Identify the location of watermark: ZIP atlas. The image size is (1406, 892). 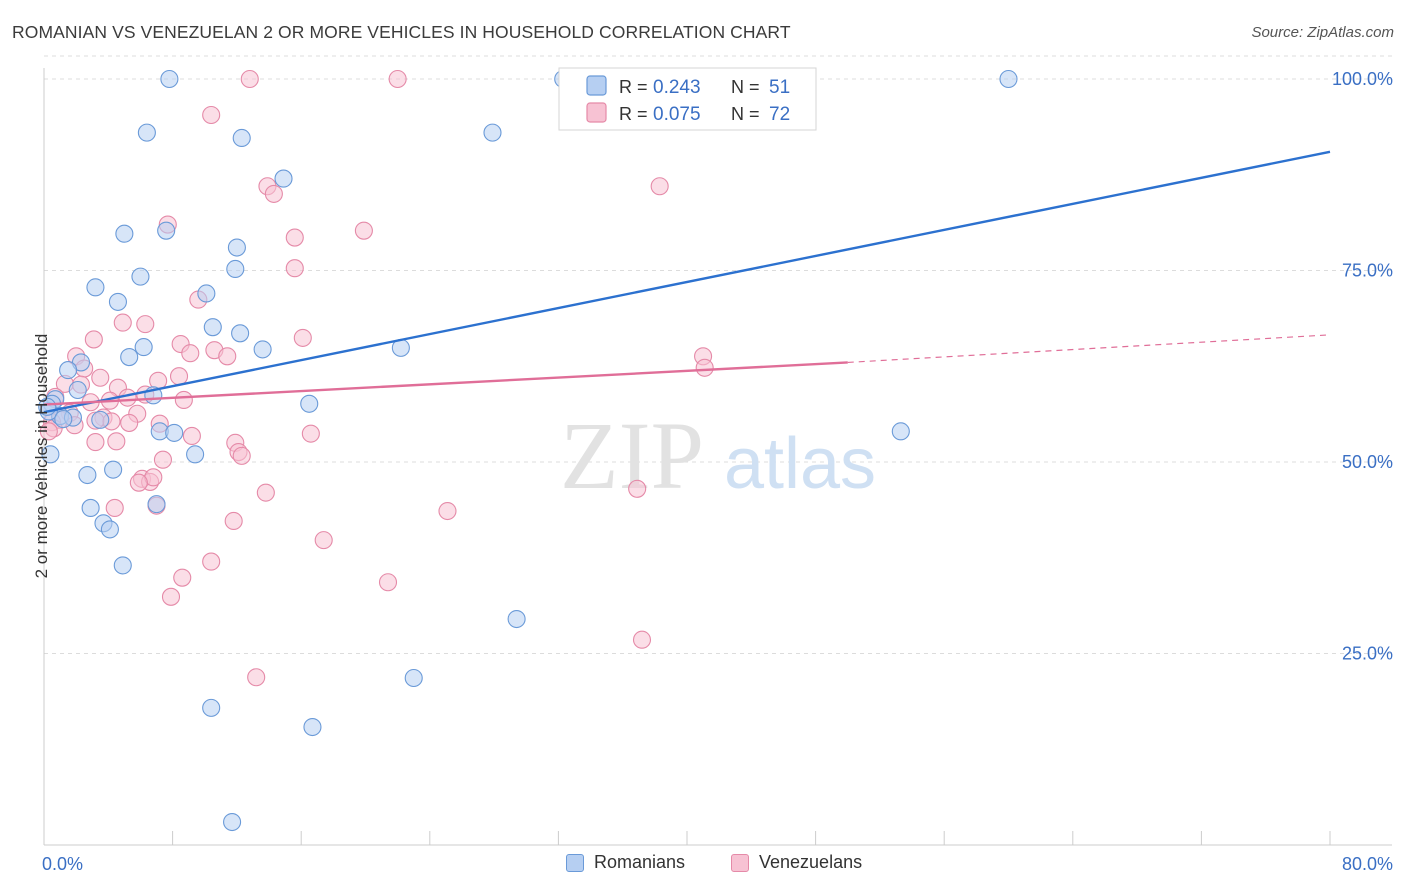
(718, 455).